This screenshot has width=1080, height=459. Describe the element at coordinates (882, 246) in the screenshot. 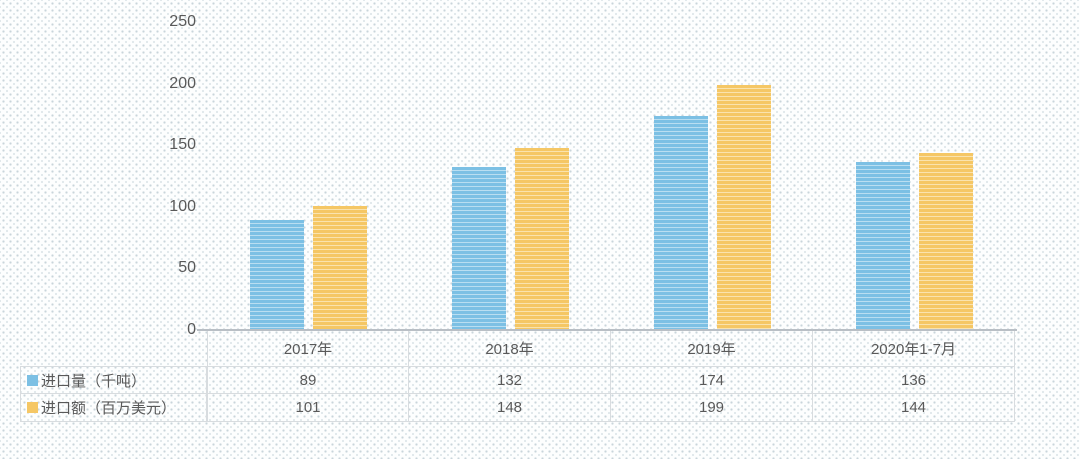

I see `bar-import-volume-2020` at that location.